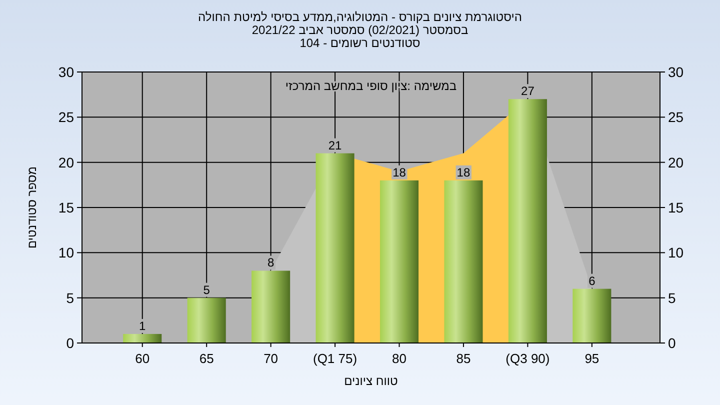 Image resolution: width=720 pixels, height=405 pixels. Describe the element at coordinates (66, 72) in the screenshot. I see `y-tick-label: 30` at that location.